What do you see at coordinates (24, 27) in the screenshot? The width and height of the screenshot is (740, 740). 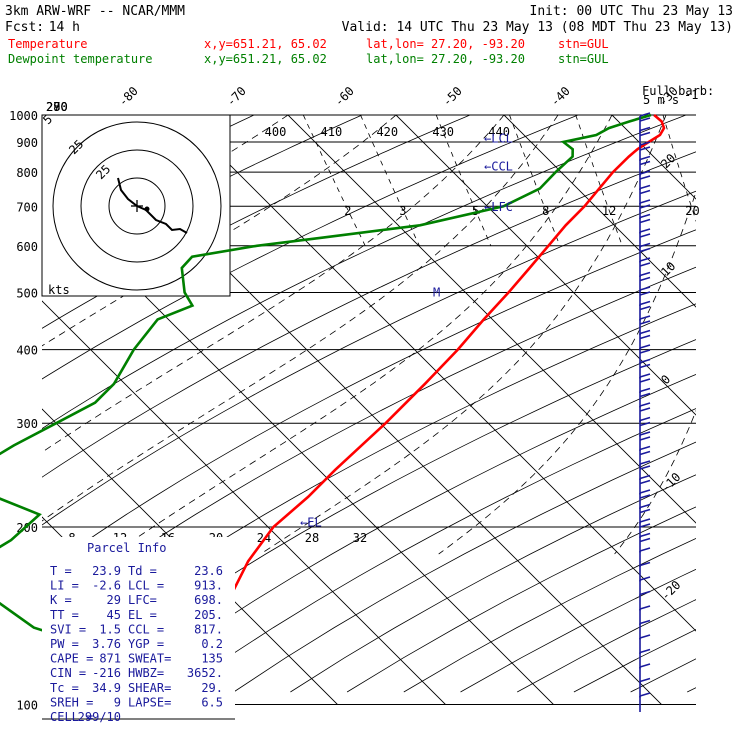 I see `forecast-label: Fcst:` at bounding box center [24, 27].